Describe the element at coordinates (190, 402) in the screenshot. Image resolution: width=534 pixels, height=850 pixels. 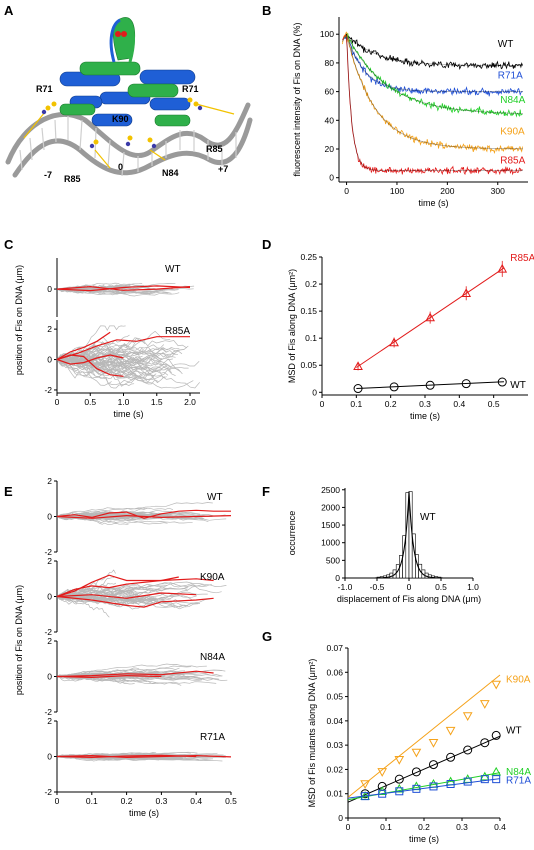
I see `x-tick-label: 2.0` at that location.